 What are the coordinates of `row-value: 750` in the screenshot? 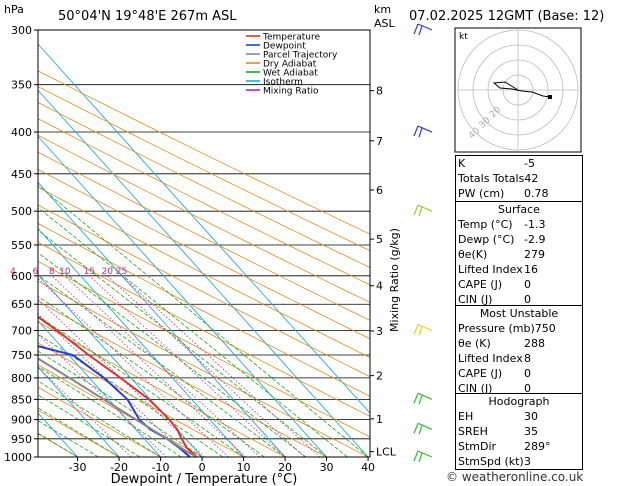 It's located at (545, 328).